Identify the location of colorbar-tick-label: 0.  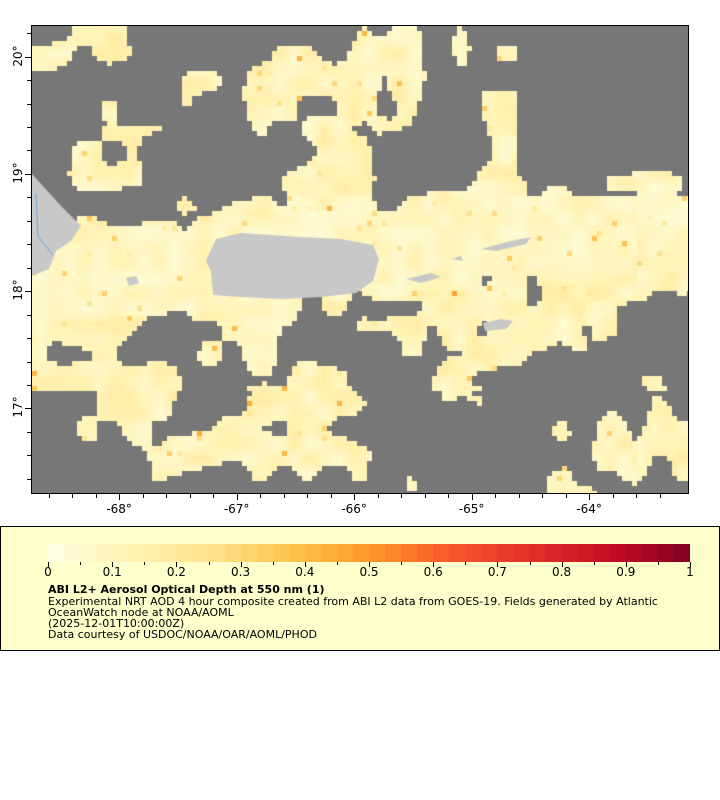
(48, 572).